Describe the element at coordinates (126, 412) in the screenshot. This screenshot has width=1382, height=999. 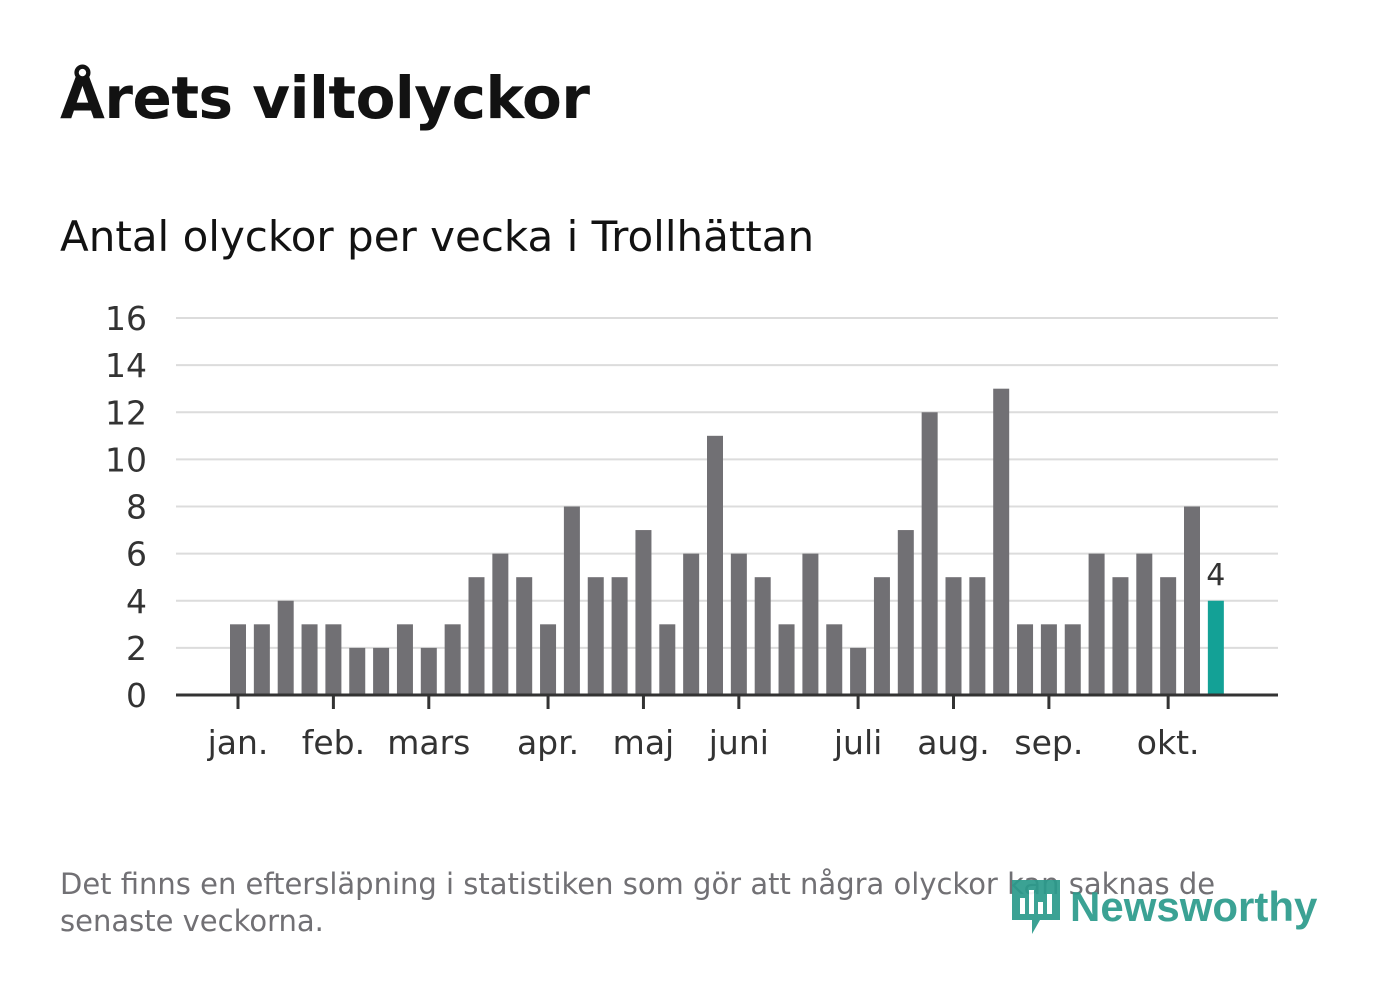
I see `y-tick-label: 12` at that location.